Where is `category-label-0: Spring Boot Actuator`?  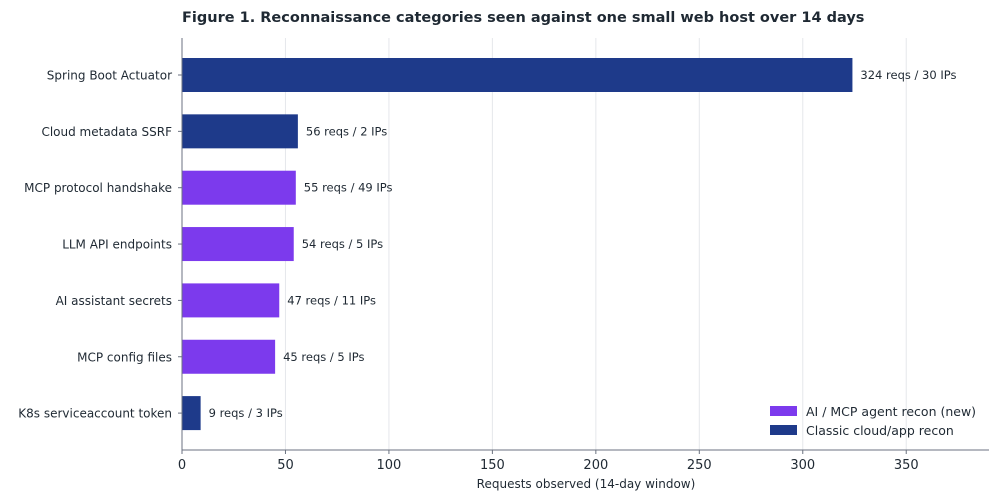
category-label-0: Spring Boot Actuator is located at coordinates (109, 76).